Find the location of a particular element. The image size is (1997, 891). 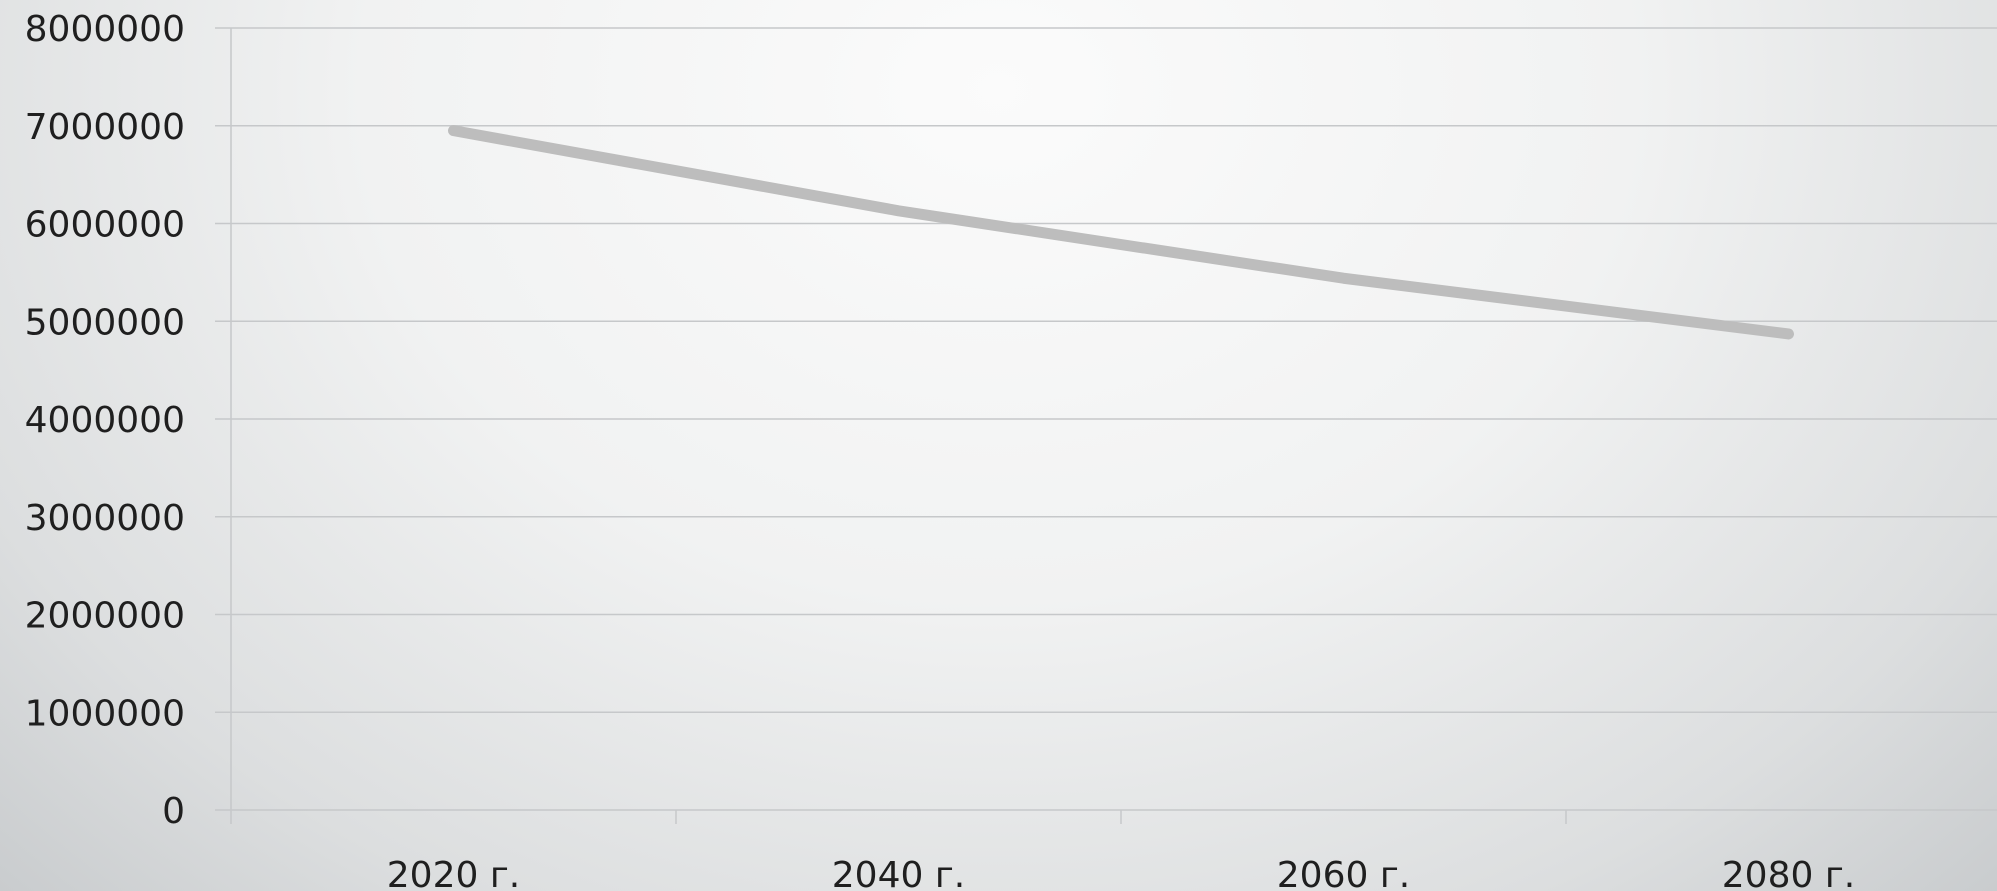

y-tick-label: 7000000 is located at coordinates (105, 127).